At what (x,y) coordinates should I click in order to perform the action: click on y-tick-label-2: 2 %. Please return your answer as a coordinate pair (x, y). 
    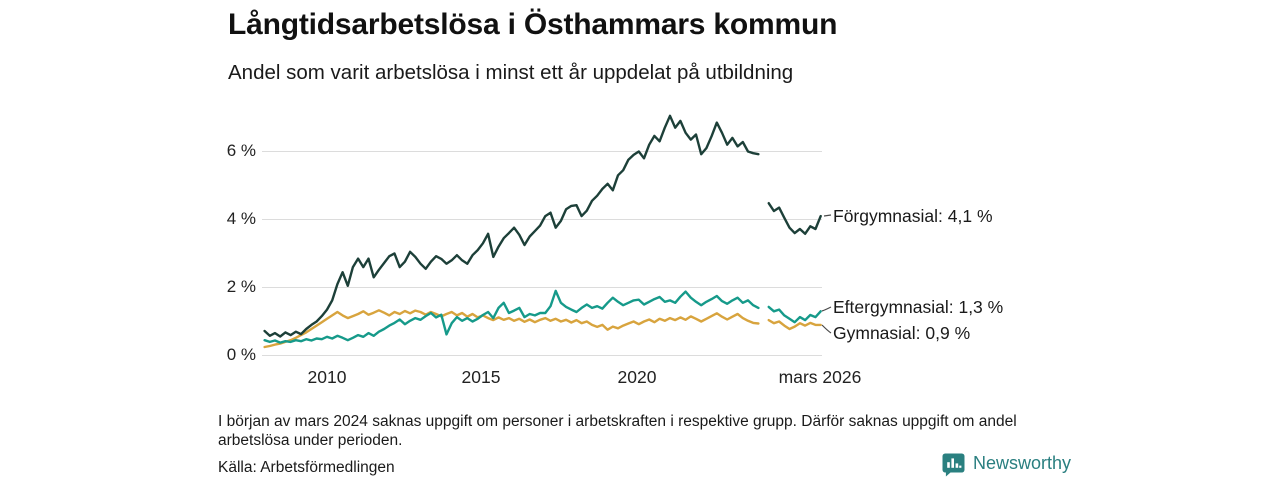
    Looking at the image, I should click on (241, 286).